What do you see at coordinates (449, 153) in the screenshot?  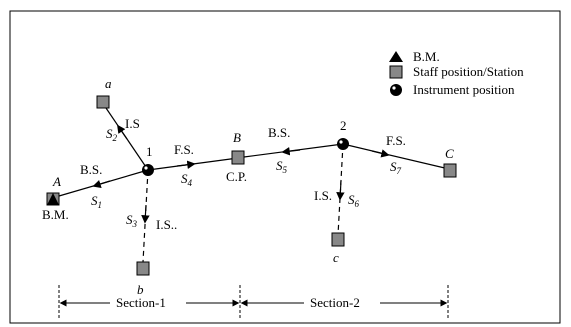 I see `point-label-C: C` at bounding box center [449, 153].